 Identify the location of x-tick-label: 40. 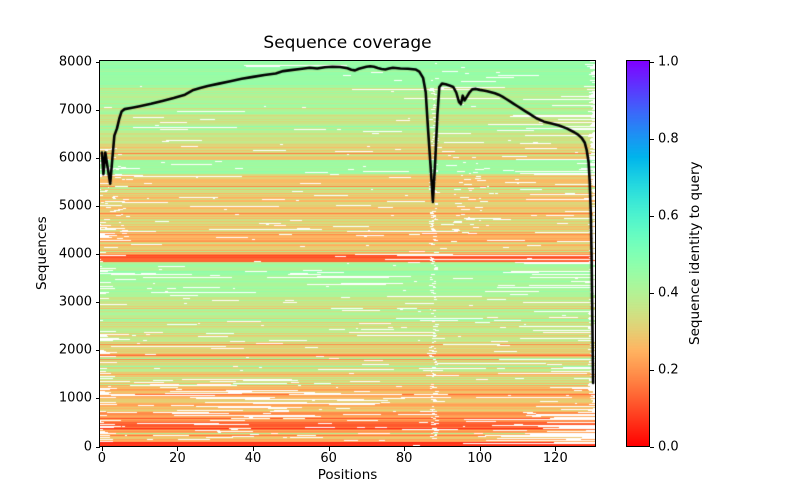
(253, 458).